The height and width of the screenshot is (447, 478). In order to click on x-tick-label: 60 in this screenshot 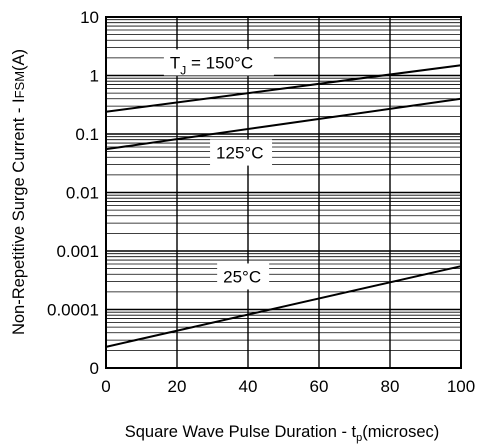, I will do `click(319, 386)`.